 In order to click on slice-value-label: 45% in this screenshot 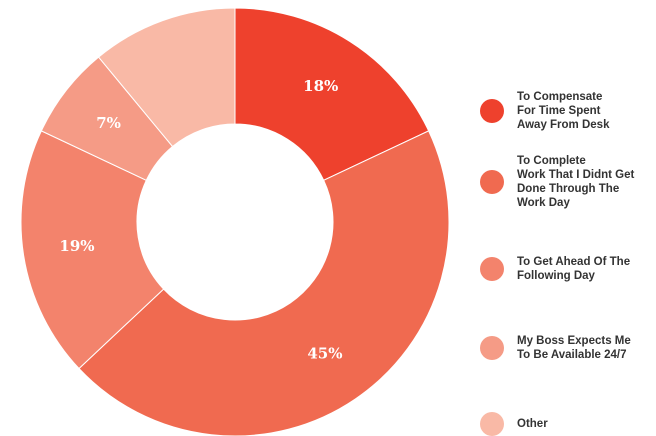, I will do `click(324, 353)`.